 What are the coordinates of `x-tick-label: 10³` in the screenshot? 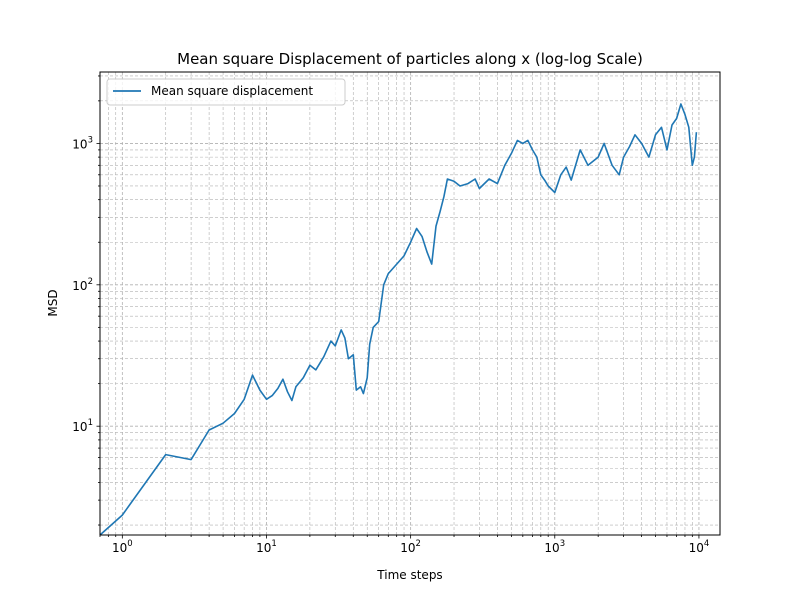 It's located at (554, 547).